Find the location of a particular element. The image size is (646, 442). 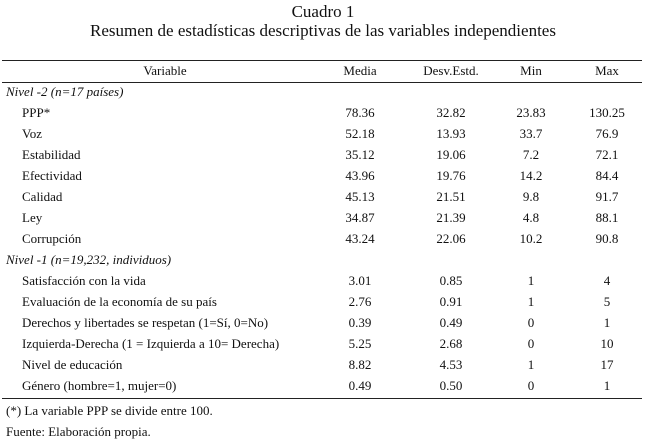

group-label-nivel-2: Nivel -2 (n=17 países) is located at coordinates (65, 91).